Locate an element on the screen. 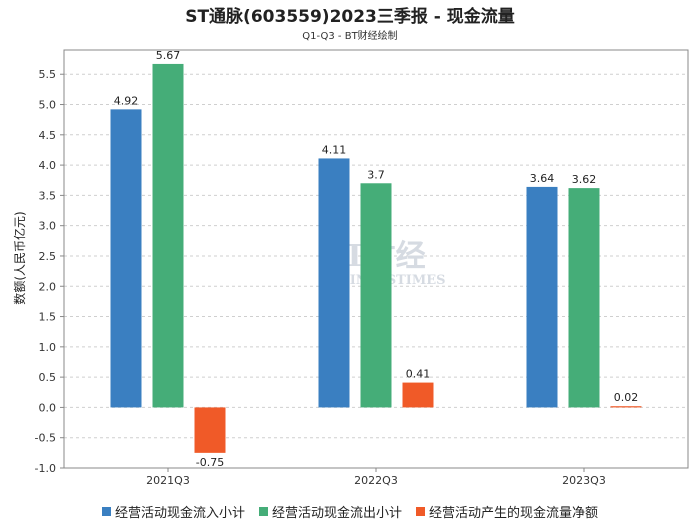 The width and height of the screenshot is (700, 524). data-label: 0.02 is located at coordinates (626, 397).